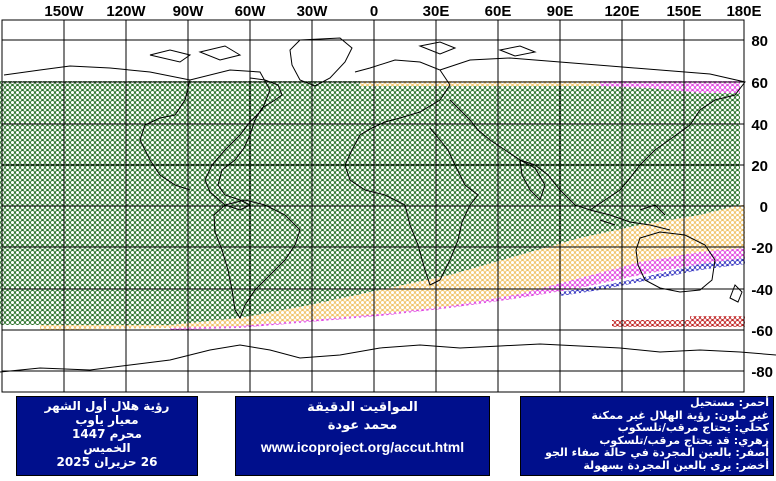 The width and height of the screenshot is (776, 481). Describe the element at coordinates (762, 290) in the screenshot. I see `lat-label: -40` at that location.